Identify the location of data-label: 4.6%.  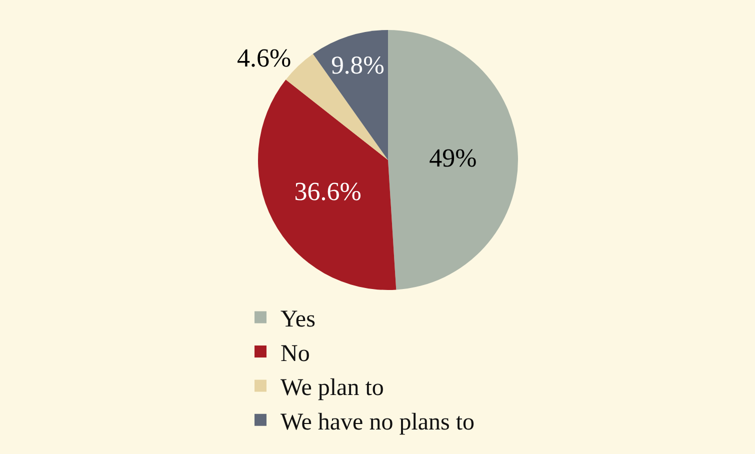
(264, 58).